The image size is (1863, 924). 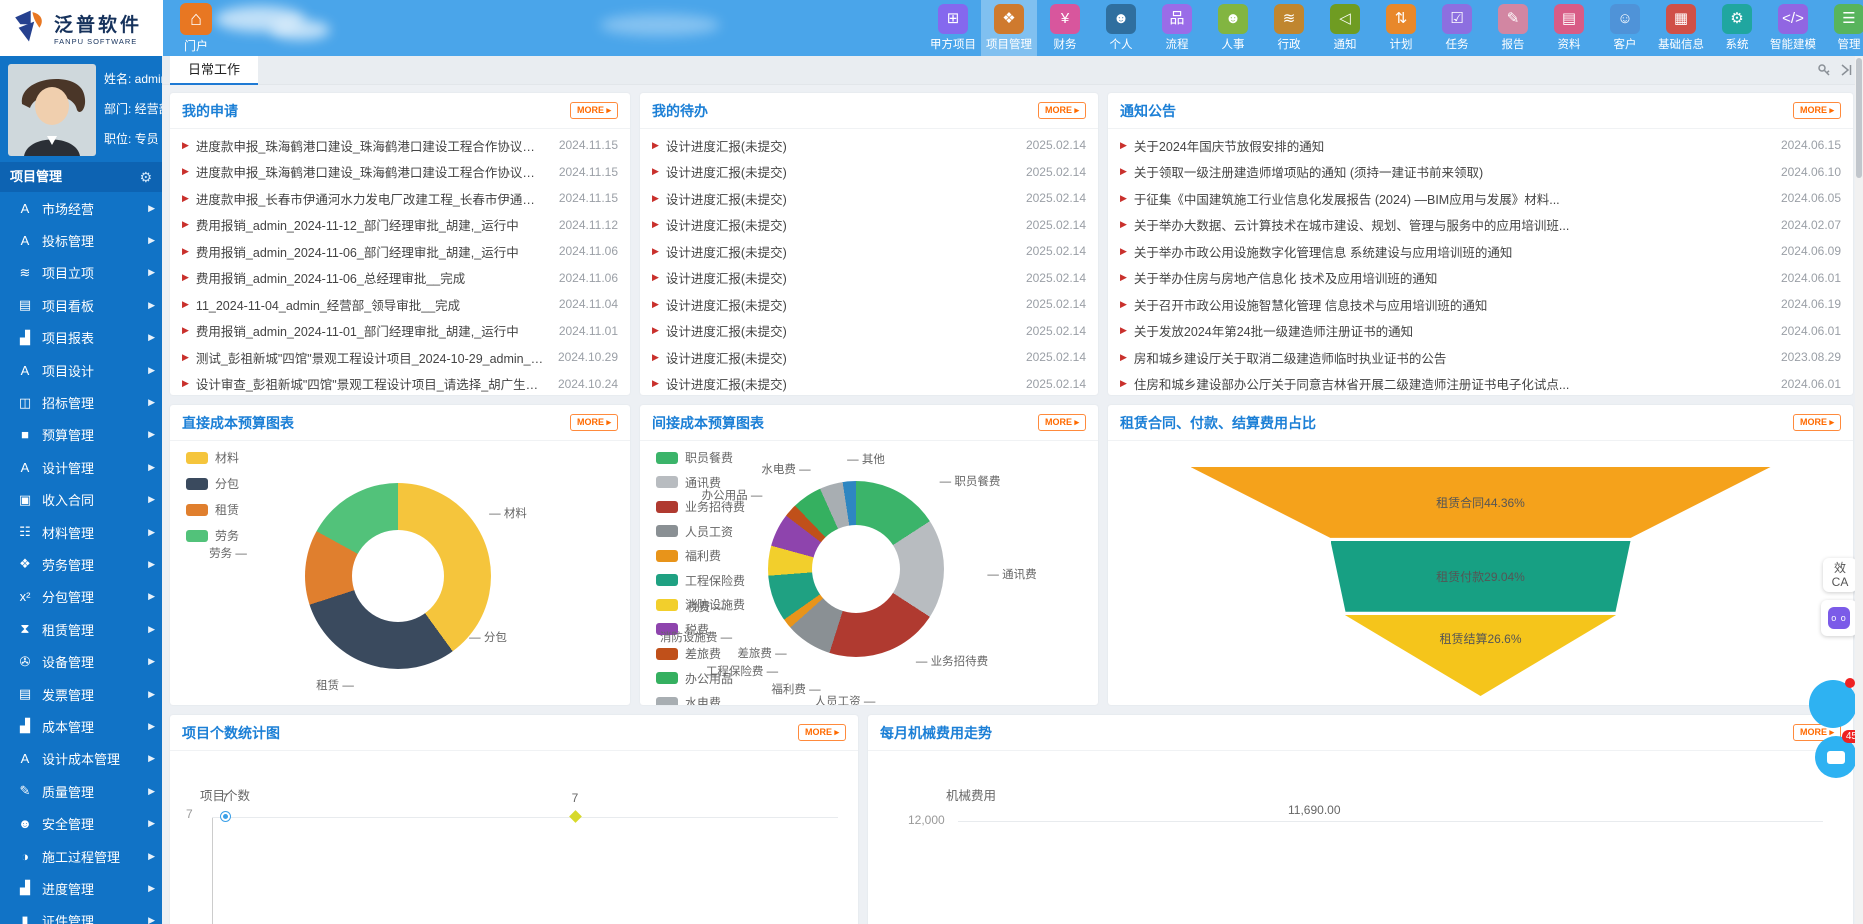 I want to click on sidebar-item: A 设计成本管理 ▶, so click(x=81, y=759).